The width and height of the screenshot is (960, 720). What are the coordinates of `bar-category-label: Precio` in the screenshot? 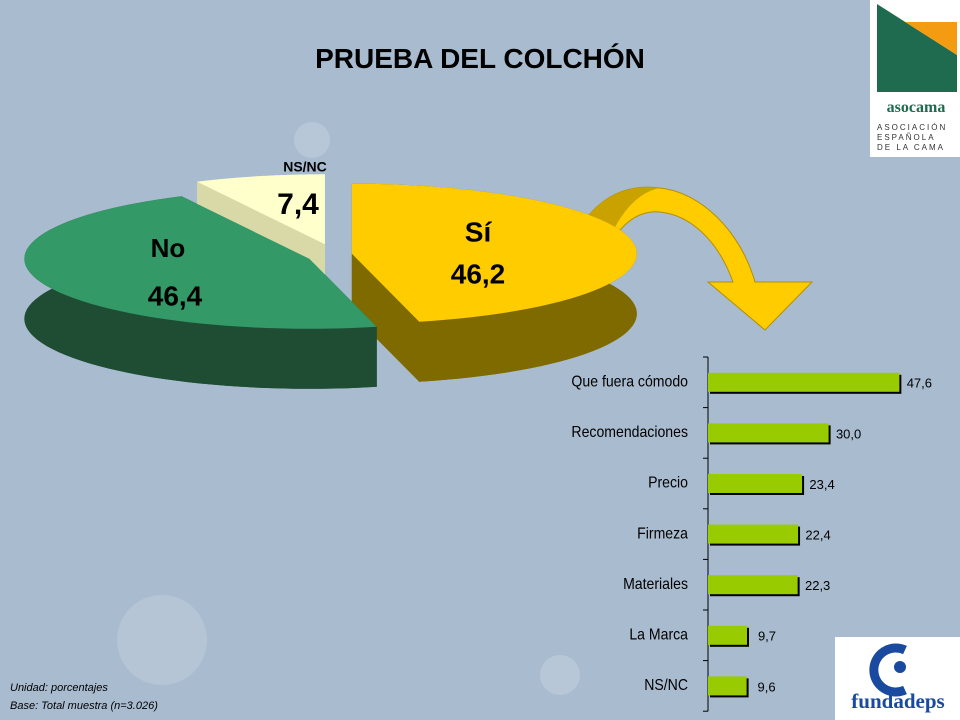 It's located at (668, 483).